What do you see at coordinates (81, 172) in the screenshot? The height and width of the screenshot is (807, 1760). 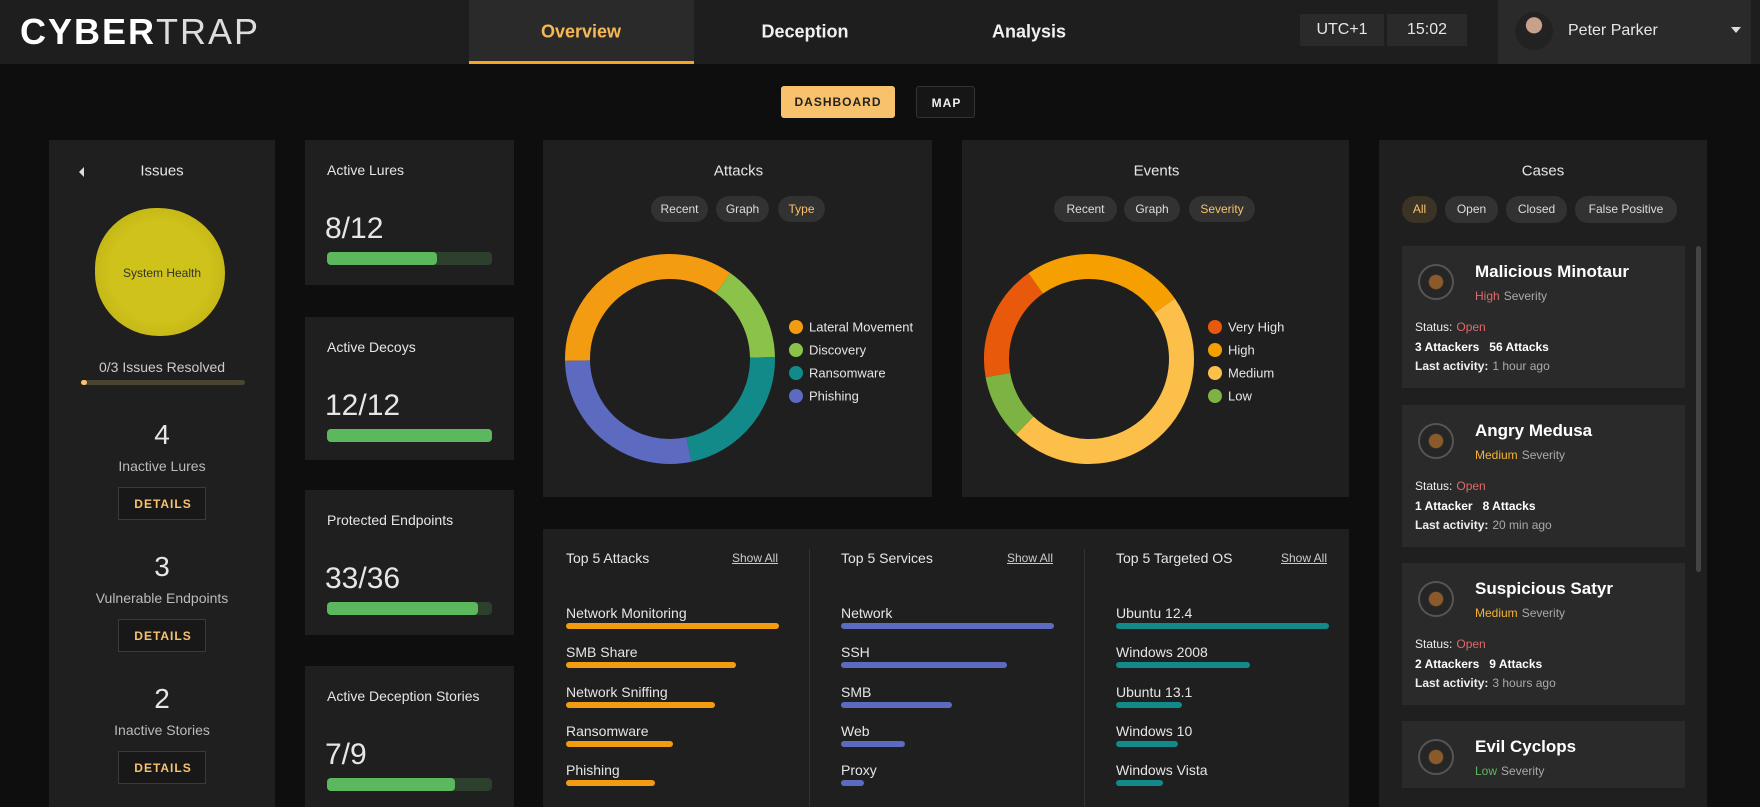 I see `back-arrow` at bounding box center [81, 172].